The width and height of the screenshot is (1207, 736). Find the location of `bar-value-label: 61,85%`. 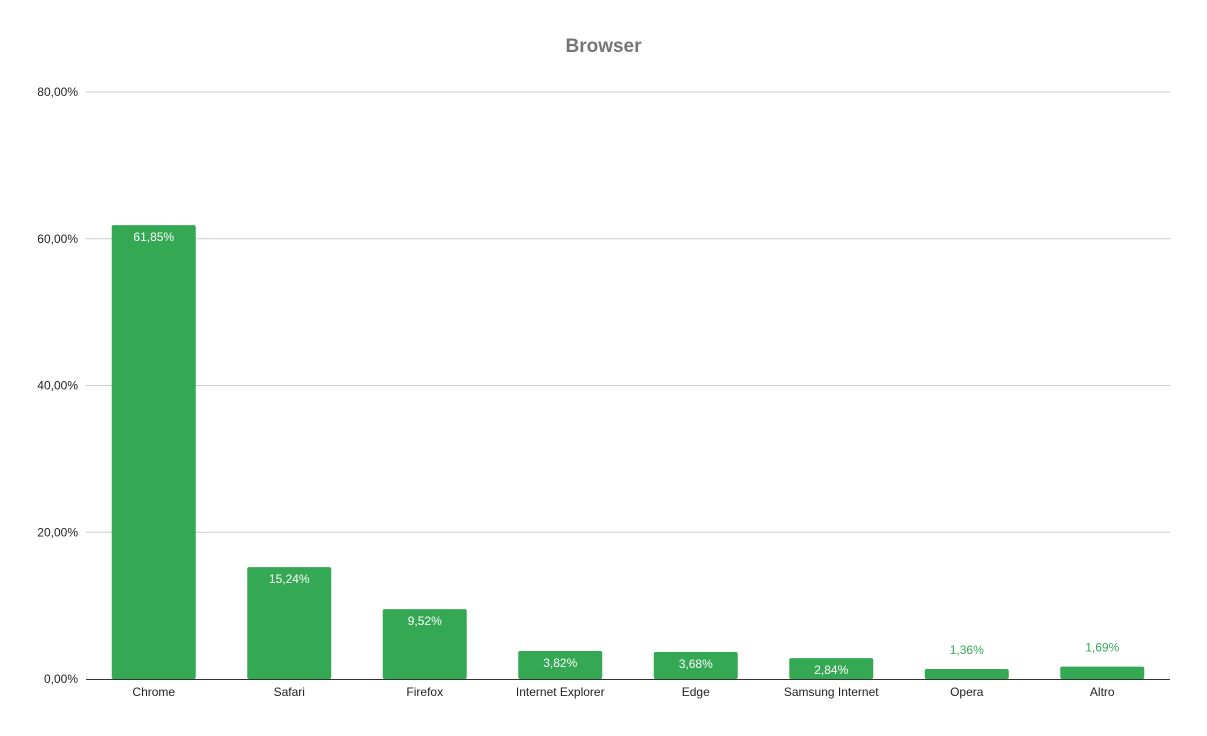

bar-value-label: 61,85% is located at coordinates (153, 237).